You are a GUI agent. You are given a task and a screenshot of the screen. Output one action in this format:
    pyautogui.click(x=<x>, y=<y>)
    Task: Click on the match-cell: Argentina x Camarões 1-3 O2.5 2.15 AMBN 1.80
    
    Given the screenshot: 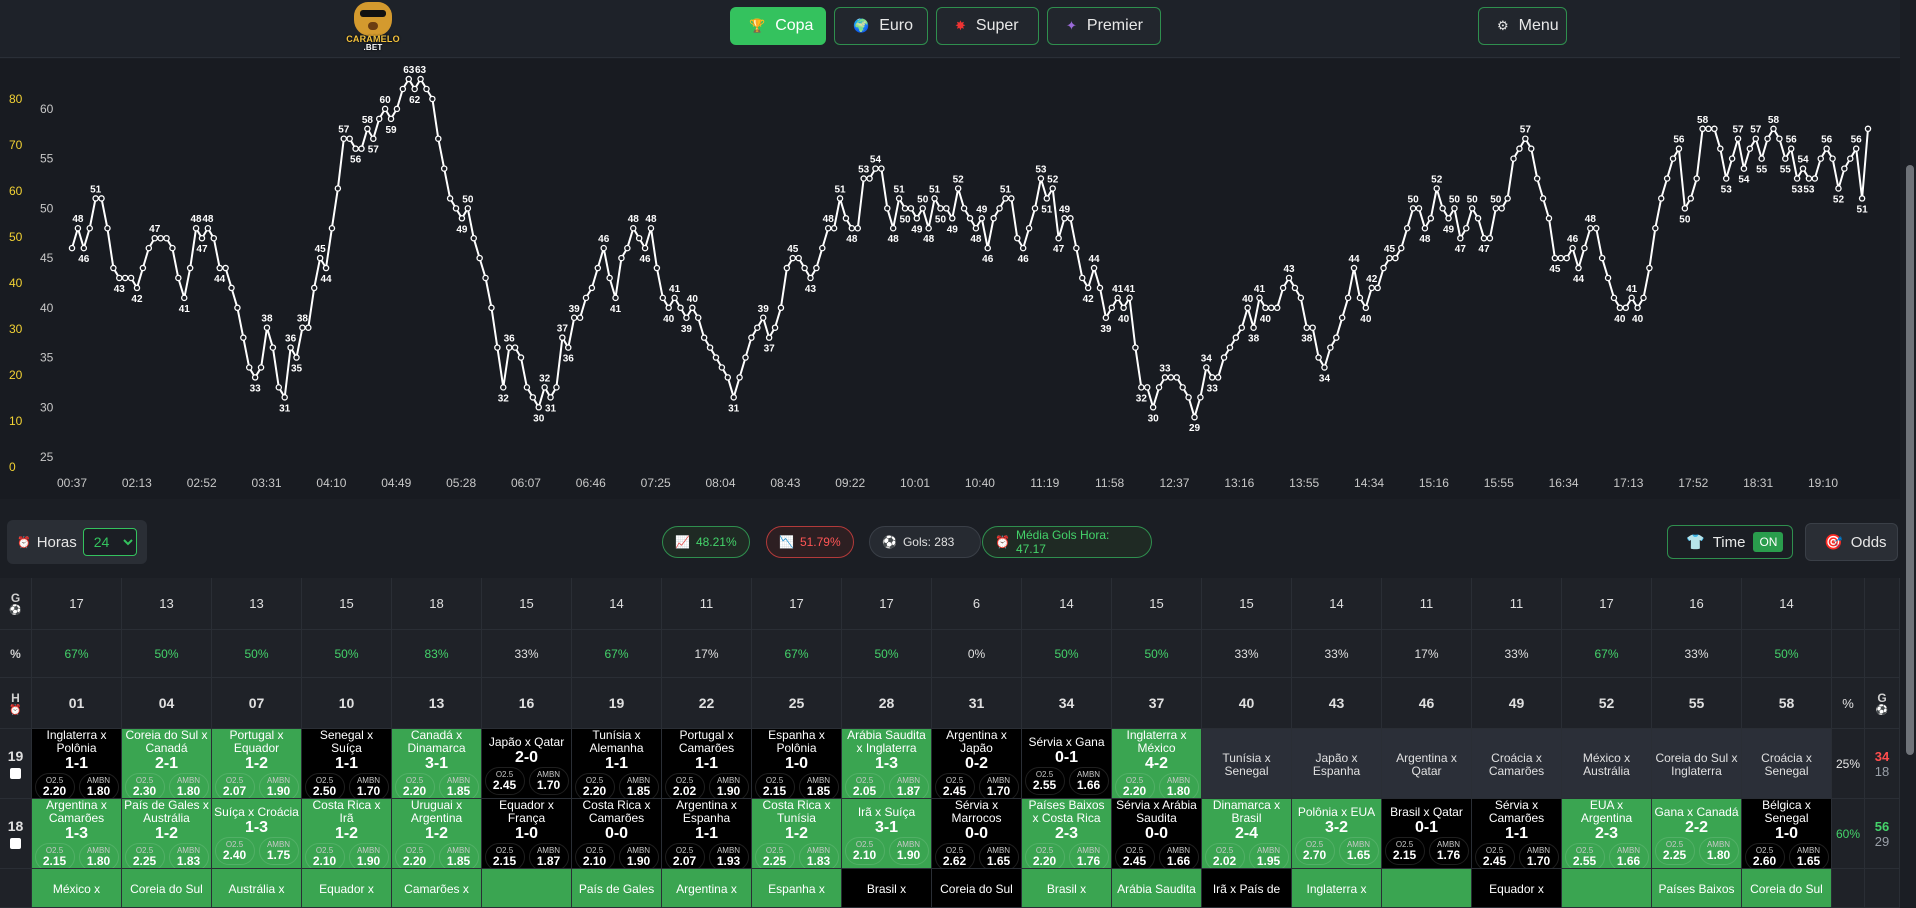 What is the action you would take?
    pyautogui.click(x=77, y=834)
    